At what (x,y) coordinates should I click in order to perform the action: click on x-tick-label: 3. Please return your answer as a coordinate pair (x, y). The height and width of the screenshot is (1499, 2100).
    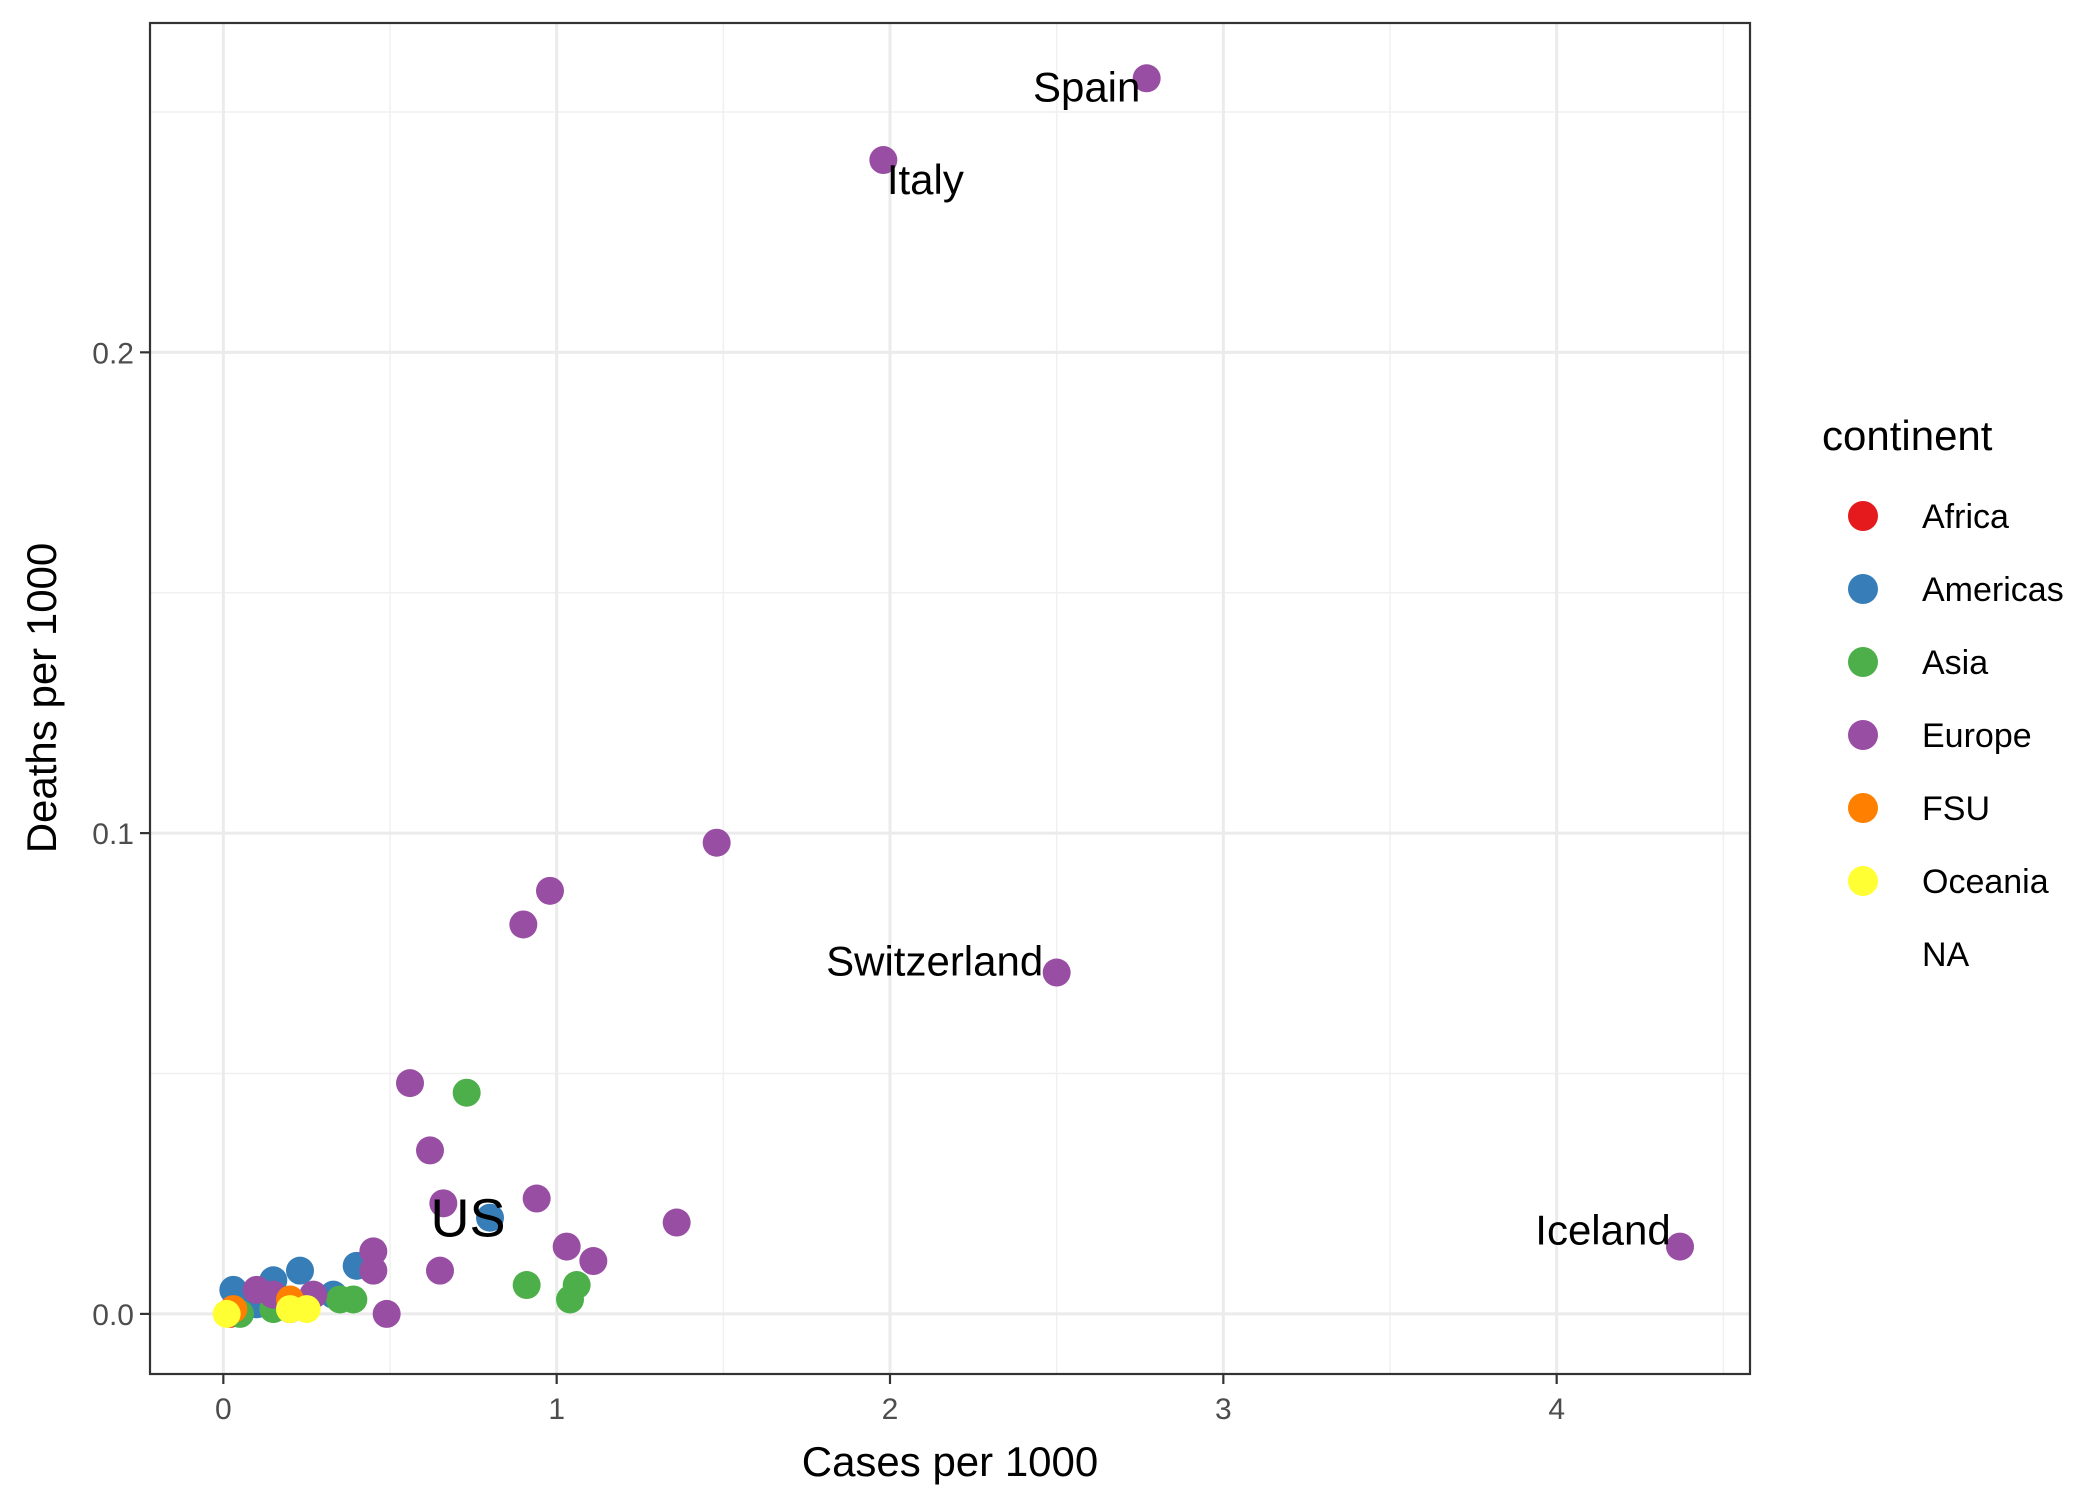
    Looking at the image, I should click on (1223, 1409).